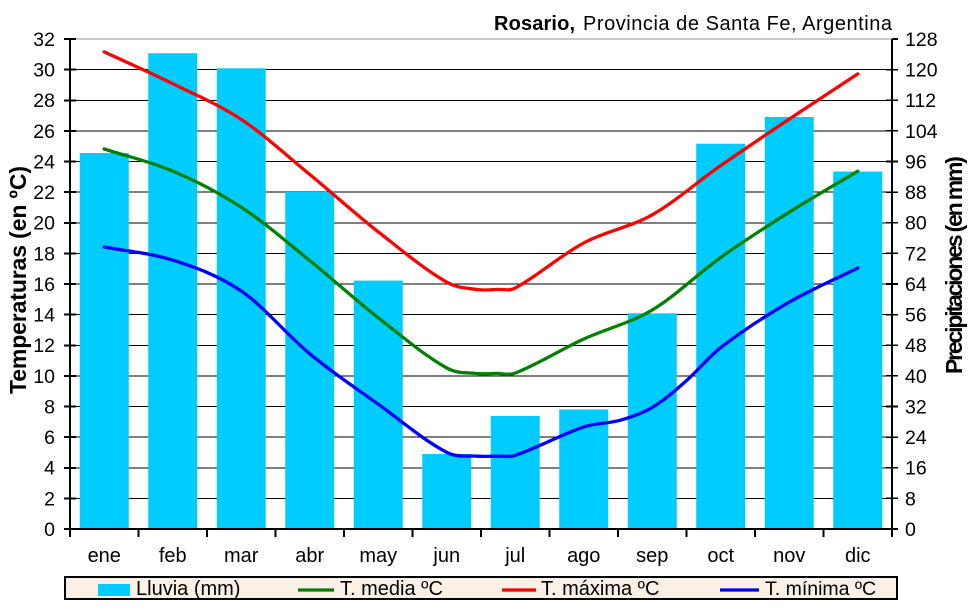 The height and width of the screenshot is (609, 974). Describe the element at coordinates (921, 132) in the screenshot. I see `svg-text: 104` at that location.